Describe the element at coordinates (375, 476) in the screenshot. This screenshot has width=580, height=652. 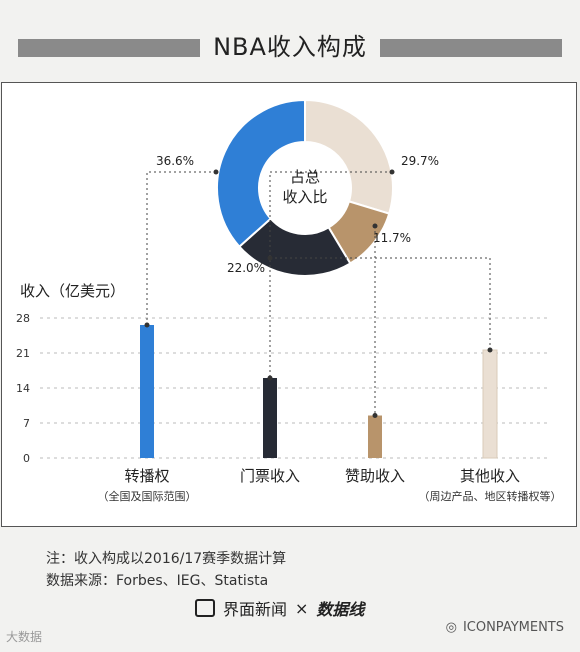
I see `x-category-2: 赞助收入` at that location.